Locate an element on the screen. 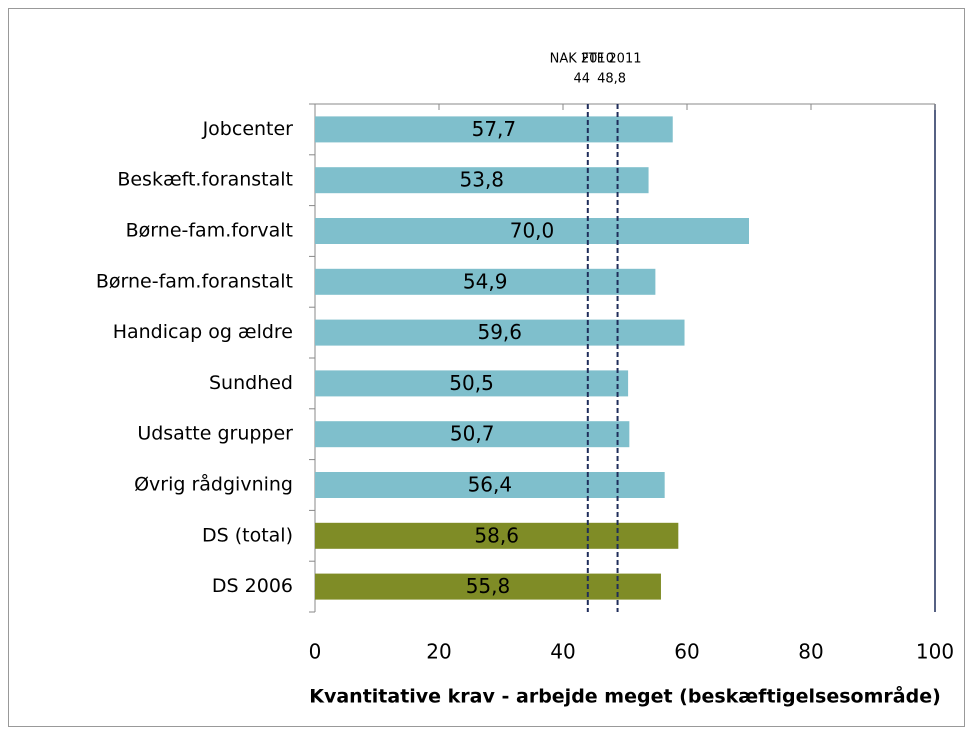 This screenshot has width=973, height=735. x-tick-label: 100 is located at coordinates (935, 652).